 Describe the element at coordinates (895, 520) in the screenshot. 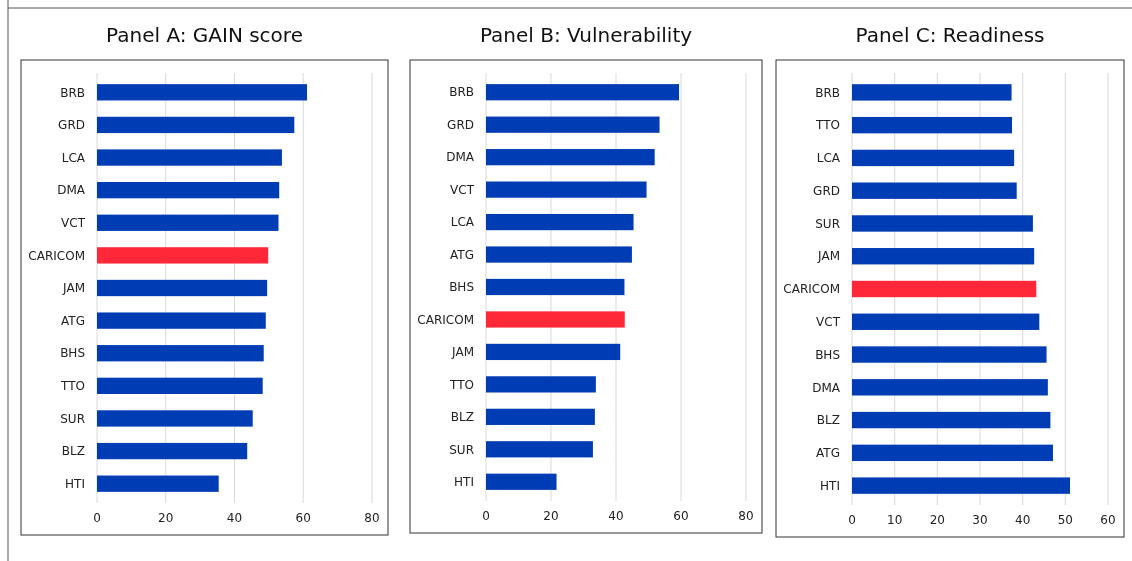

I see `x-tick-label: 10` at that location.